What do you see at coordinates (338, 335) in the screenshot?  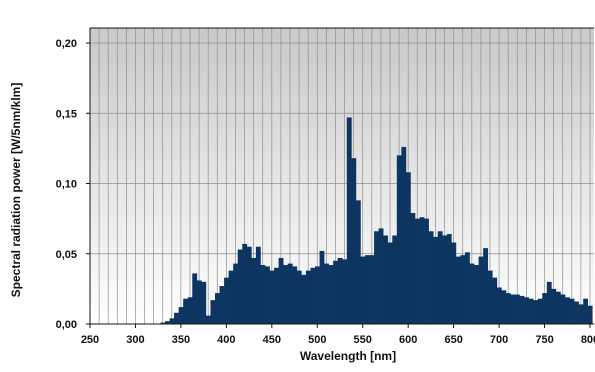 I see `x-tick-labels: 250 300 350 400 450 500 550 600 650 700 750 800` at bounding box center [338, 335].